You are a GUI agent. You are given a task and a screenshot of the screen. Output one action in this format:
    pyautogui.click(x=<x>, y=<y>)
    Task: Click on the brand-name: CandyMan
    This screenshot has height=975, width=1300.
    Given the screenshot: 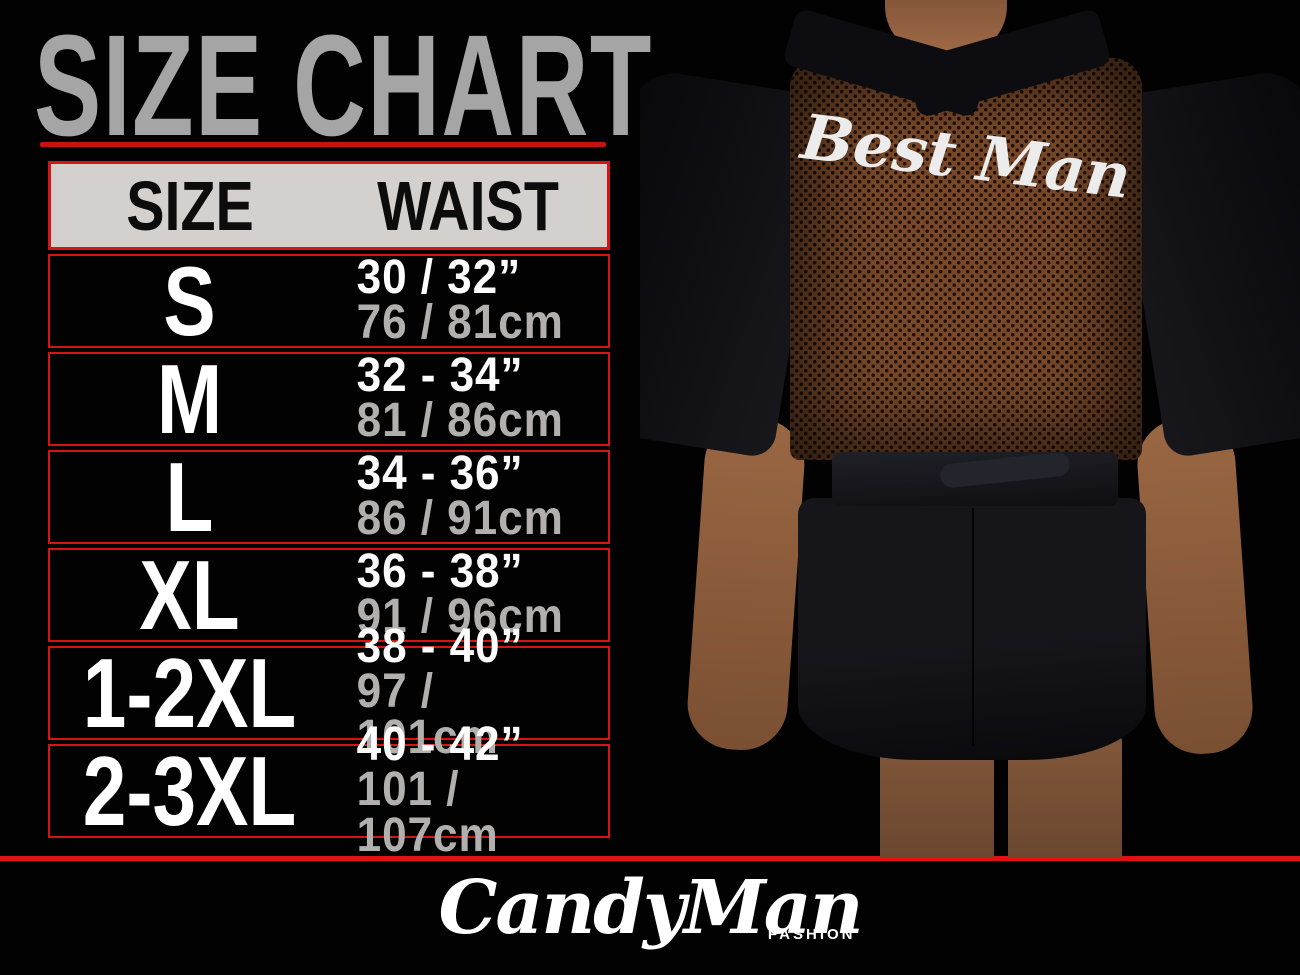 What is the action you would take?
    pyautogui.click(x=650, y=908)
    